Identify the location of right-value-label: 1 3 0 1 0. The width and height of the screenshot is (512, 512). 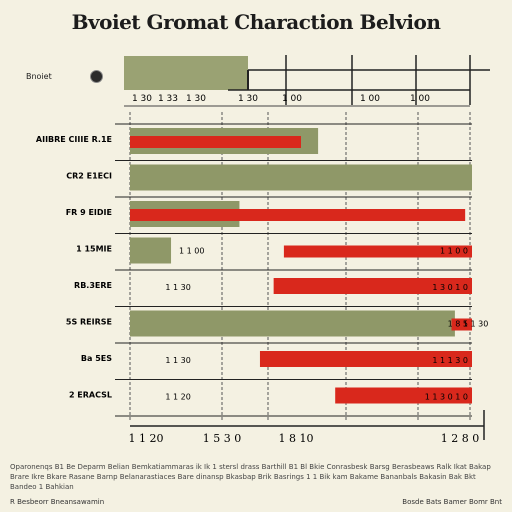
(450, 287).